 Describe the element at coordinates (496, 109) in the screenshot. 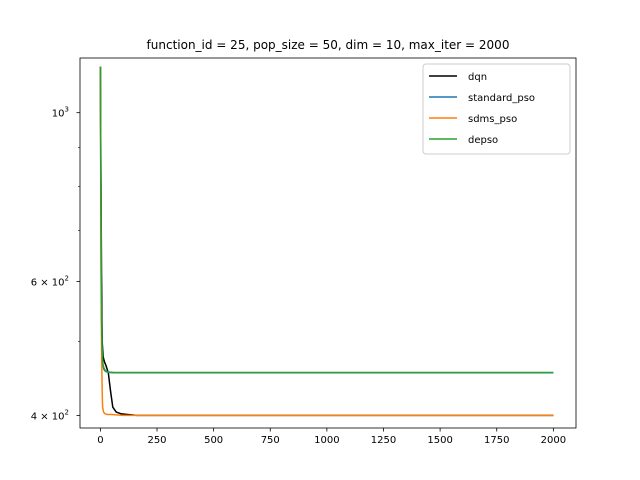

I see `legend-frame` at that location.